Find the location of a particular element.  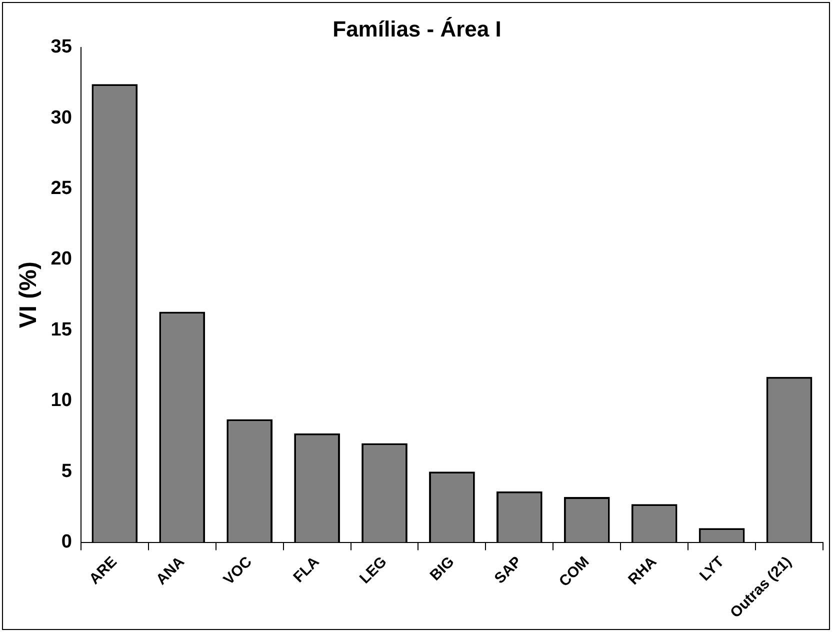

y-tick-label: 35 is located at coordinates (61, 47).